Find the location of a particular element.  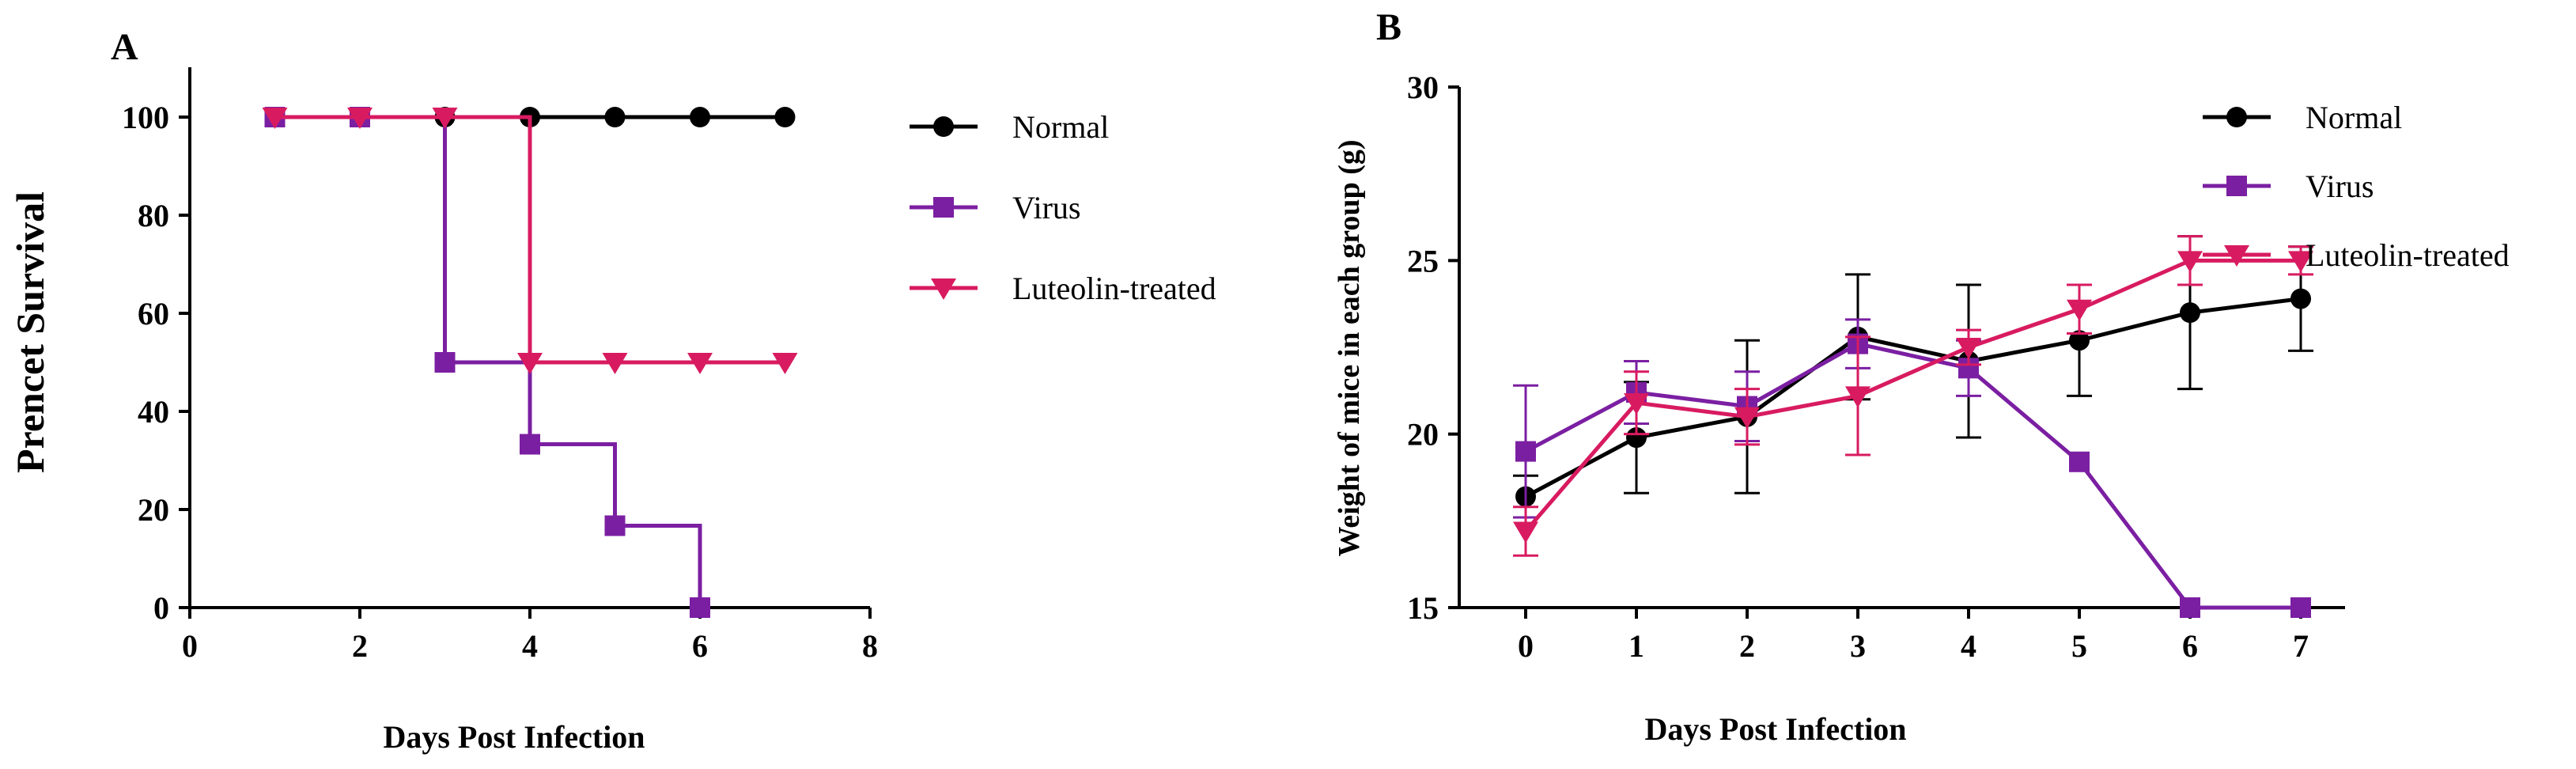

panel-b-series-luteolin is located at coordinates (1913, 396).